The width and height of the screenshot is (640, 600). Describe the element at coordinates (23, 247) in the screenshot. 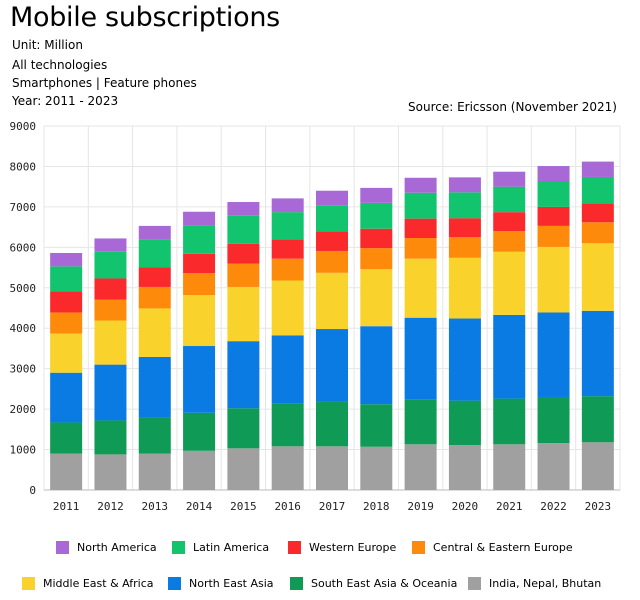

I see `y-tick-label: 6000` at that location.